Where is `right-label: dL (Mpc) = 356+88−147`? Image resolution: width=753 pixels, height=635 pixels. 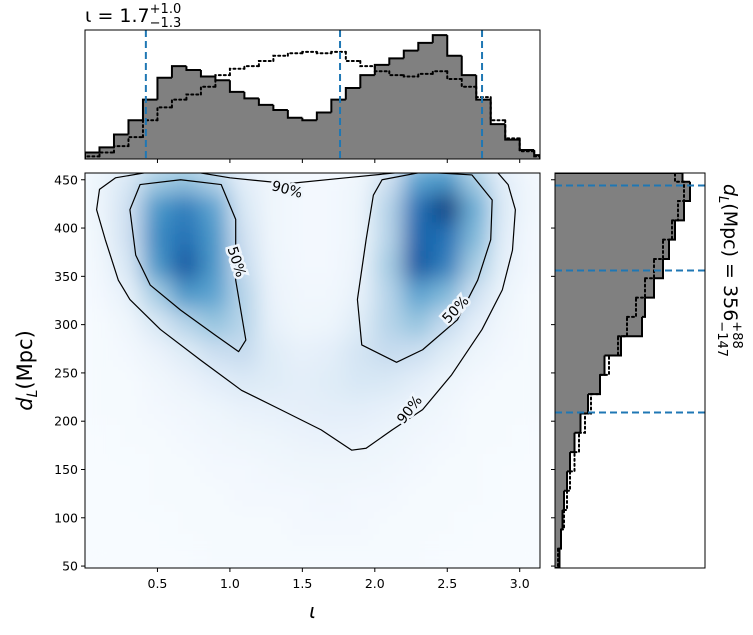
right-label: dL (Mpc) = 356+88−147 is located at coordinates (729, 270).